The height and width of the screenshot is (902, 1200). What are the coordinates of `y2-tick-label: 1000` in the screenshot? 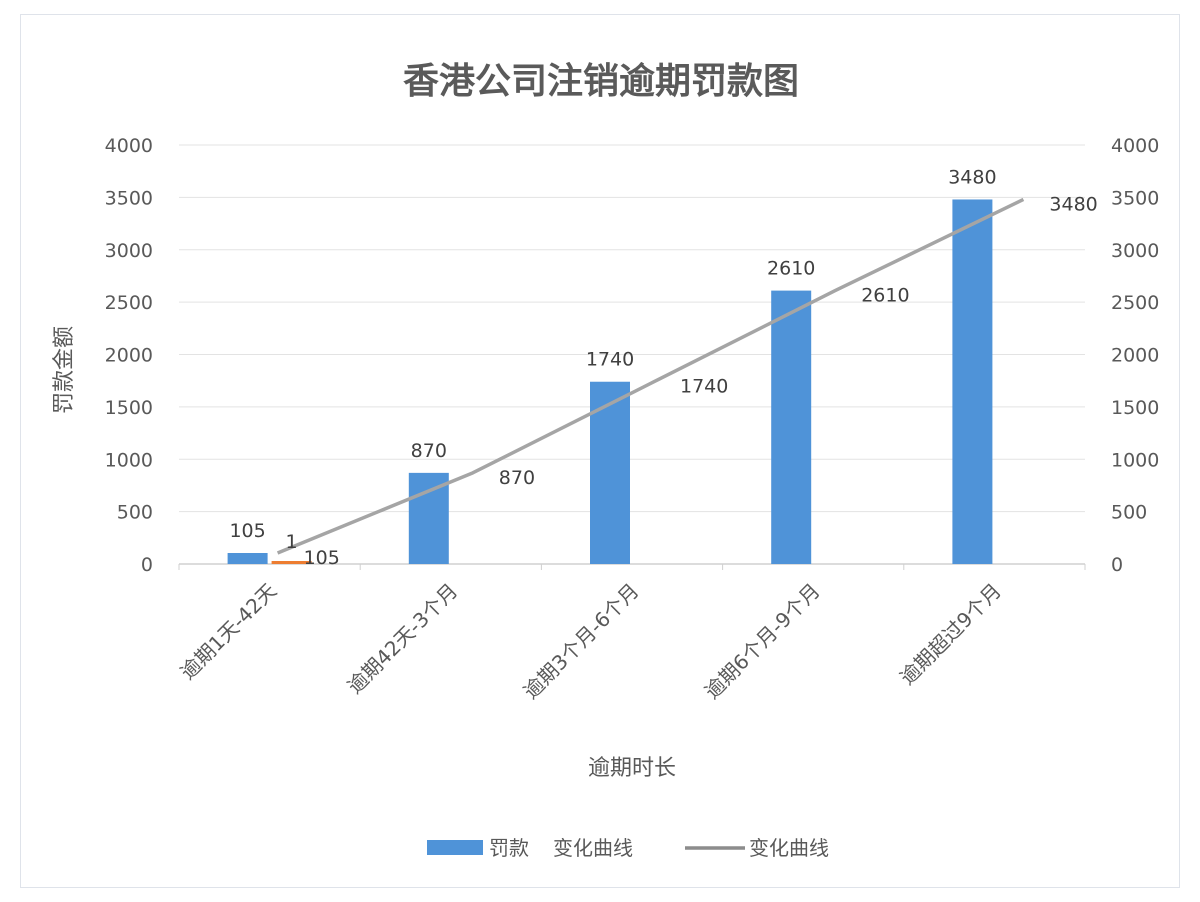 It's located at (1135, 460).